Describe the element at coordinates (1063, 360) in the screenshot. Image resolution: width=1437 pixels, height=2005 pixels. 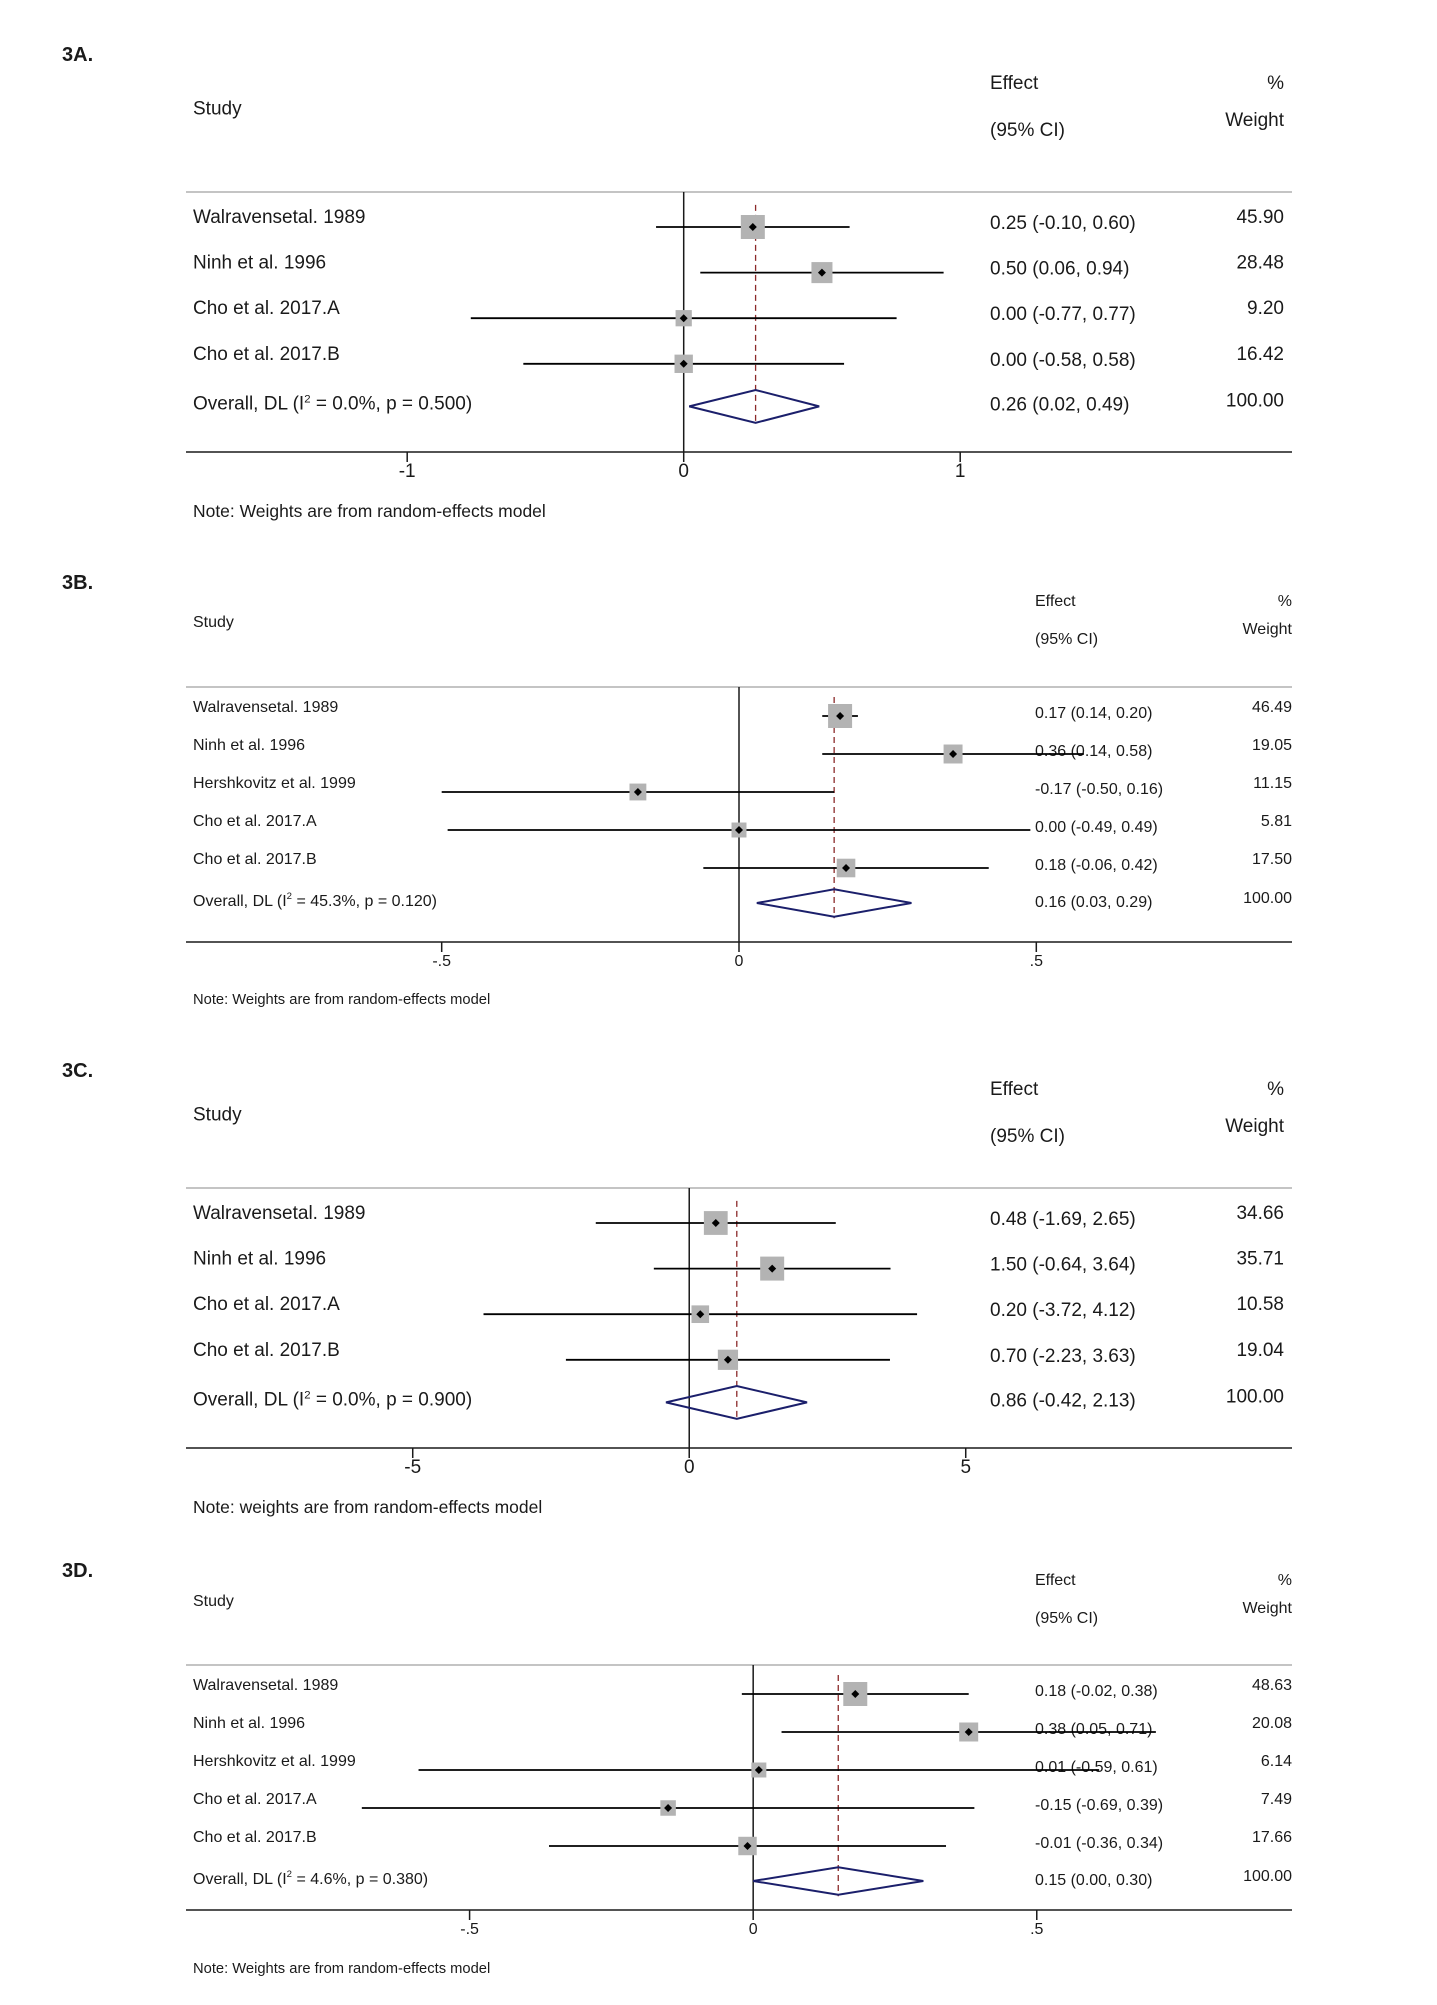
I see `study-ci-text: 0.00 (-0.58, 0.58)` at that location.